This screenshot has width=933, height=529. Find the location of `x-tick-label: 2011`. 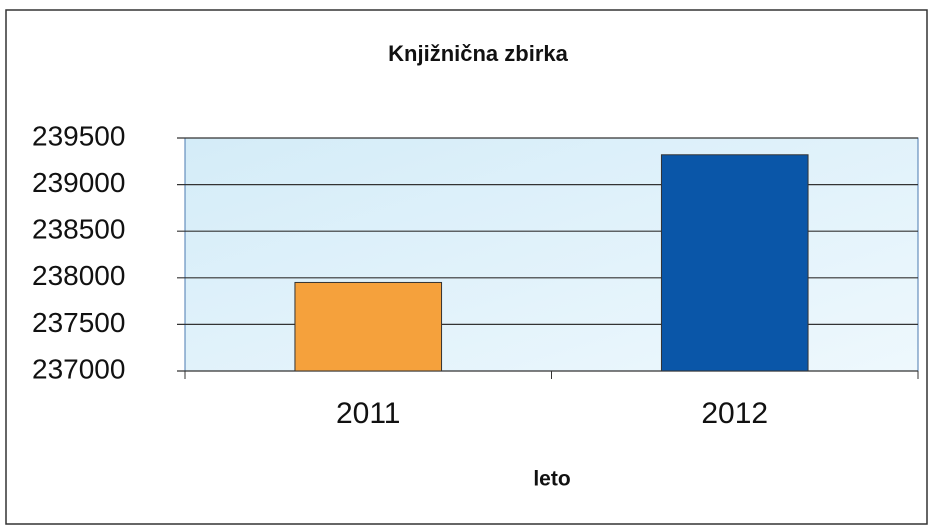

x-tick-label: 2011 is located at coordinates (368, 413).